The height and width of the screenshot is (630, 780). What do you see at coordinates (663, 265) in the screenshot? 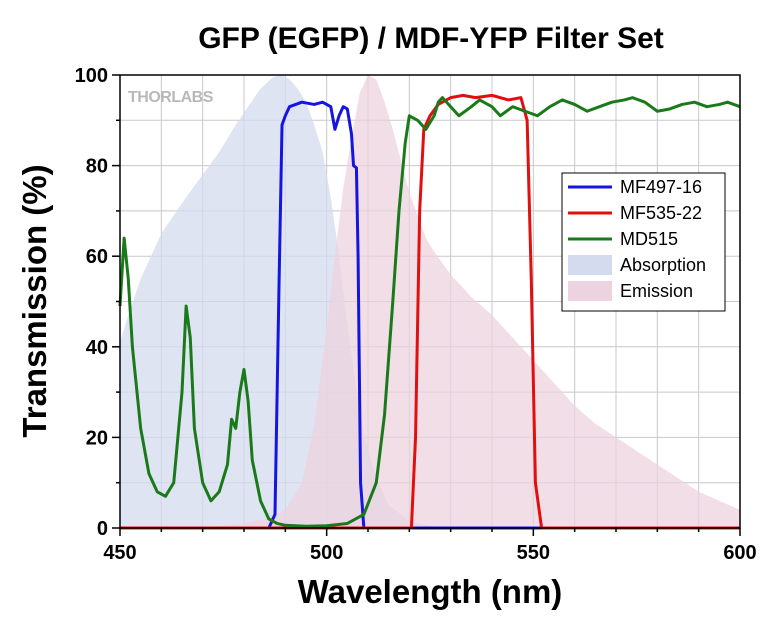
I see `legend-label: Absorption` at bounding box center [663, 265].